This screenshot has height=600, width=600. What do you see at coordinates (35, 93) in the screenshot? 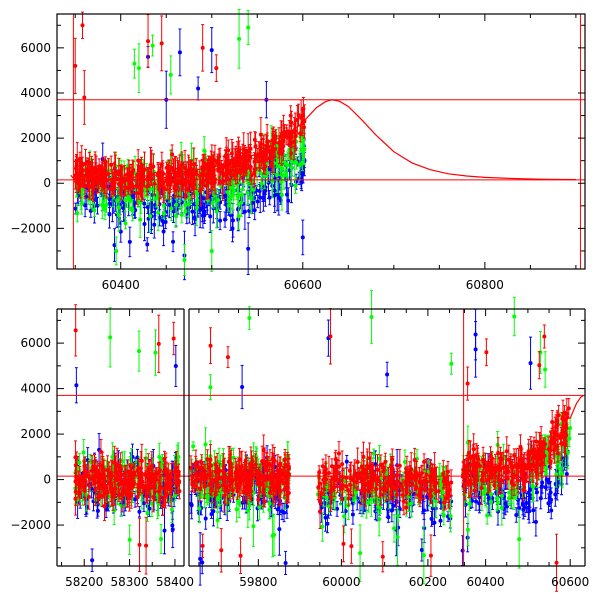
I see `top-ytick-label: 4000` at bounding box center [35, 93].